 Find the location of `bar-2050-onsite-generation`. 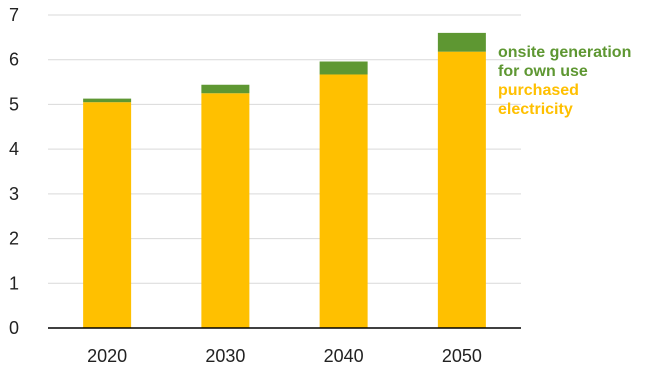

bar-2050-onsite-generation is located at coordinates (461, 42).